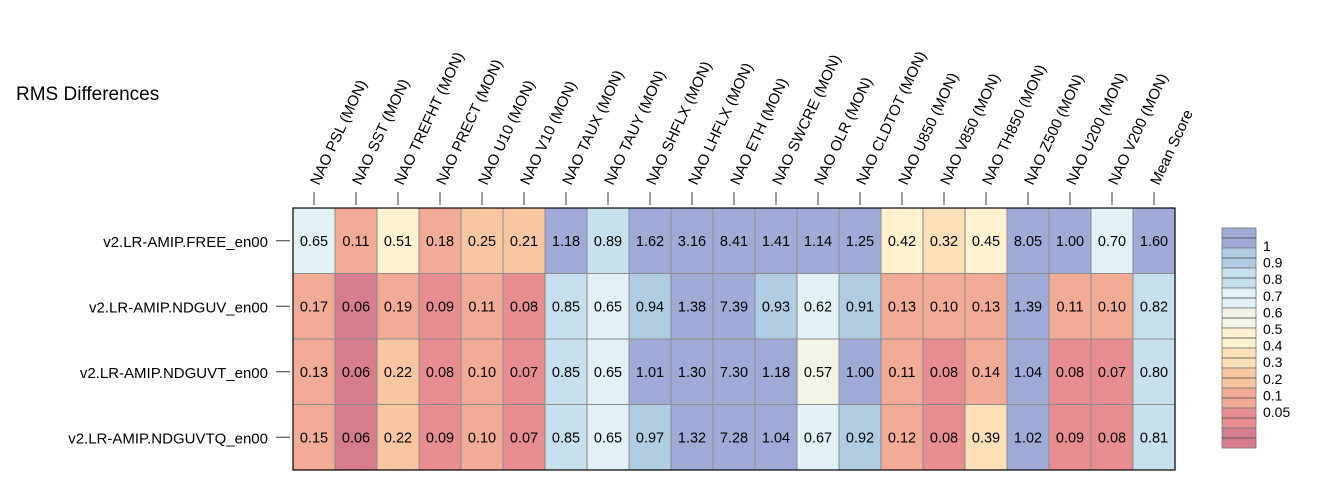 The height and width of the screenshot is (501, 1319). Describe the element at coordinates (398, 242) in the screenshot. I see `cell-value: 0.51` at that location.